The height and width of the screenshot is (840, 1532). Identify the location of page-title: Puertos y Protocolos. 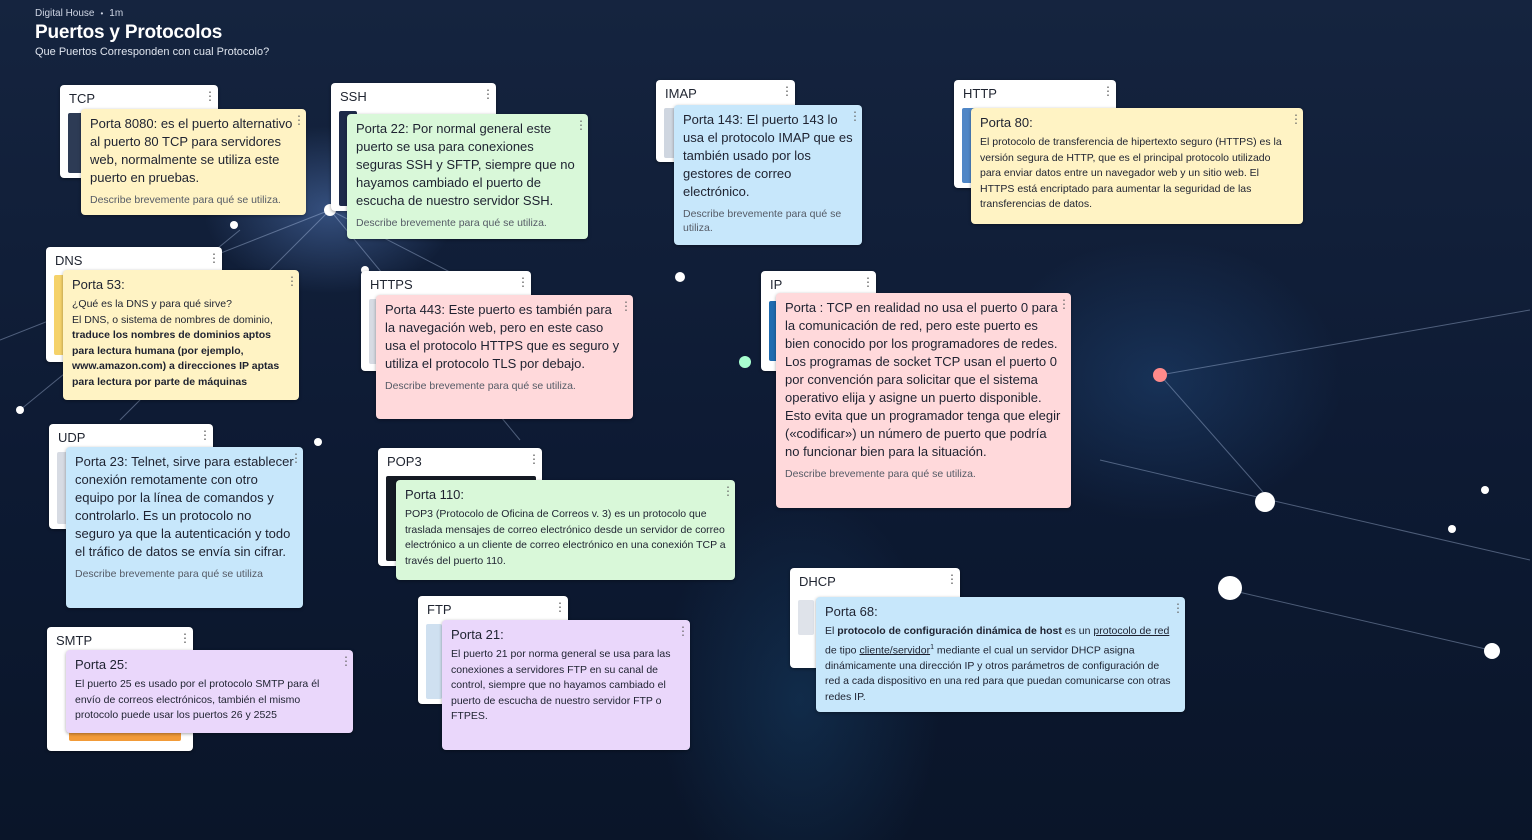
(129, 32).